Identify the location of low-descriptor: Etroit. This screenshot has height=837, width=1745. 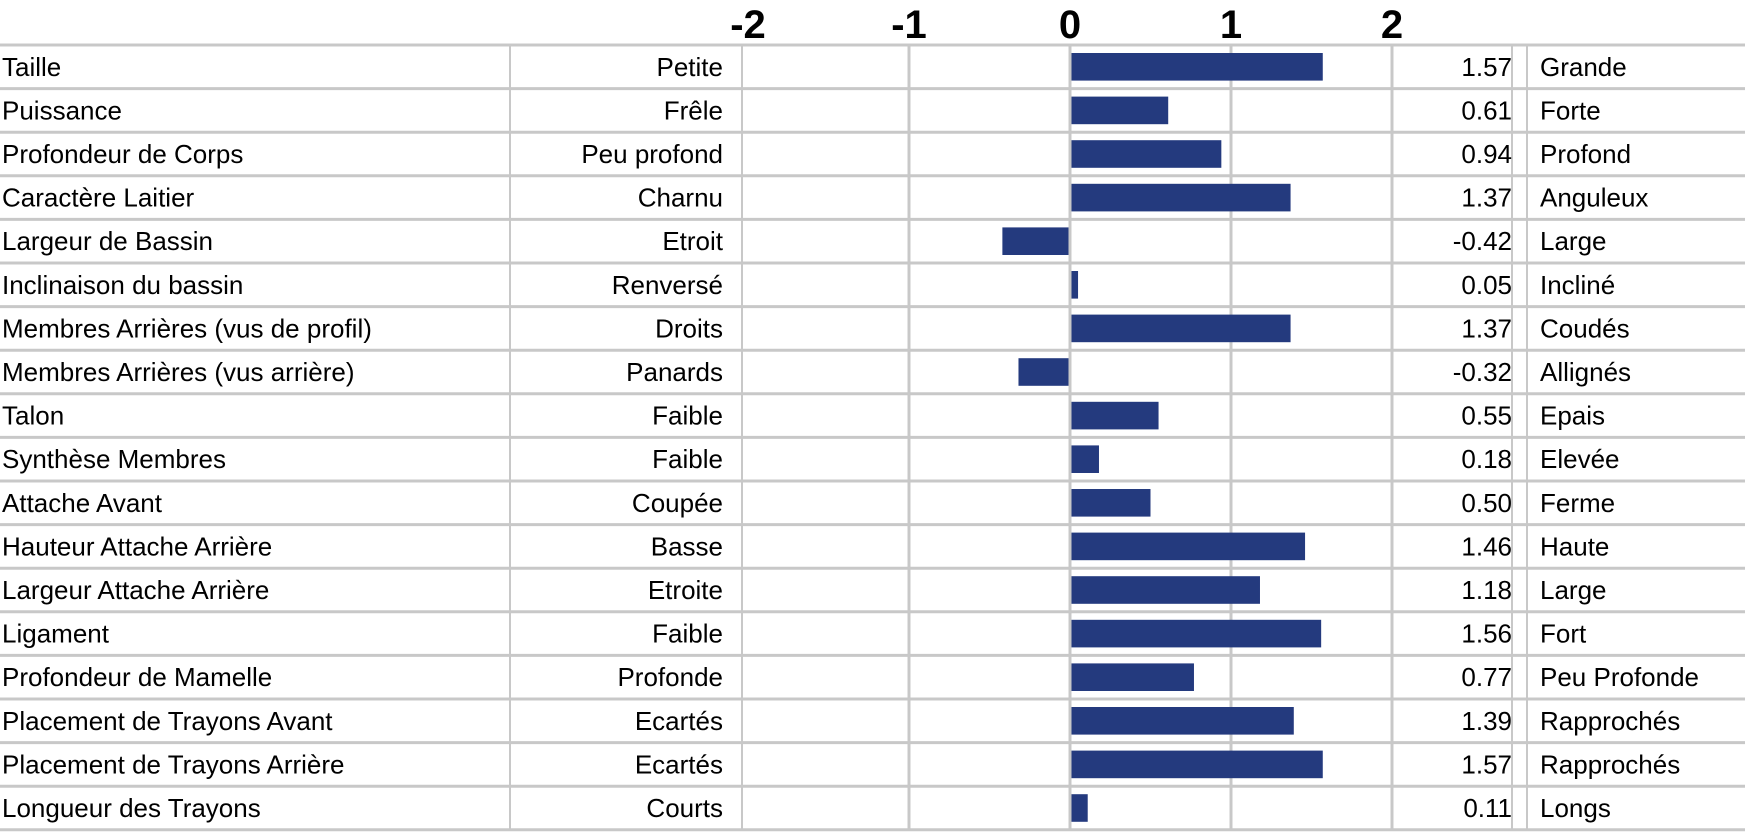
(692, 241).